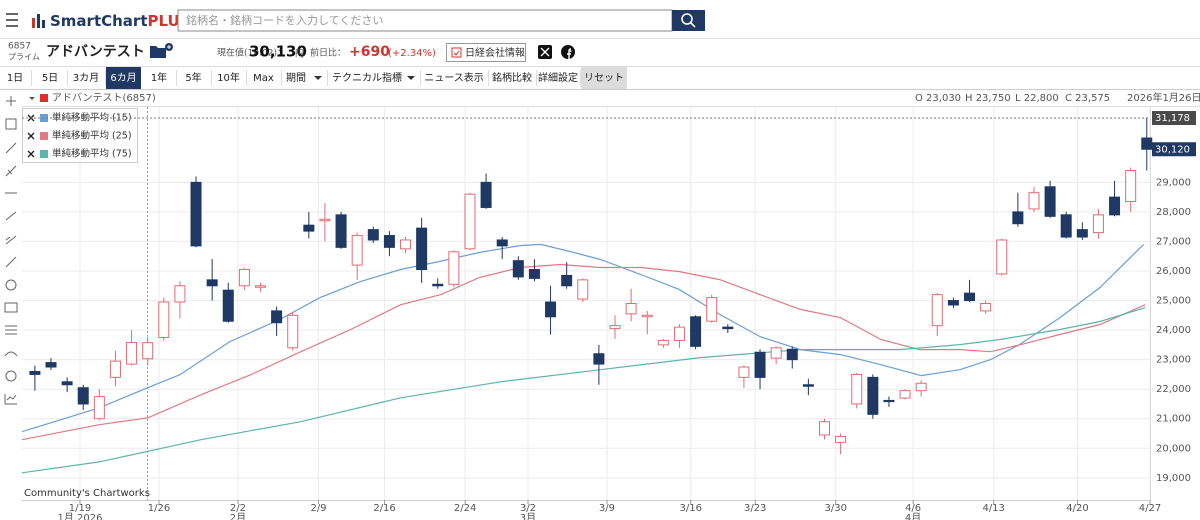  What do you see at coordinates (238, 516) in the screenshot?
I see `month-label: 2月` at bounding box center [238, 516].